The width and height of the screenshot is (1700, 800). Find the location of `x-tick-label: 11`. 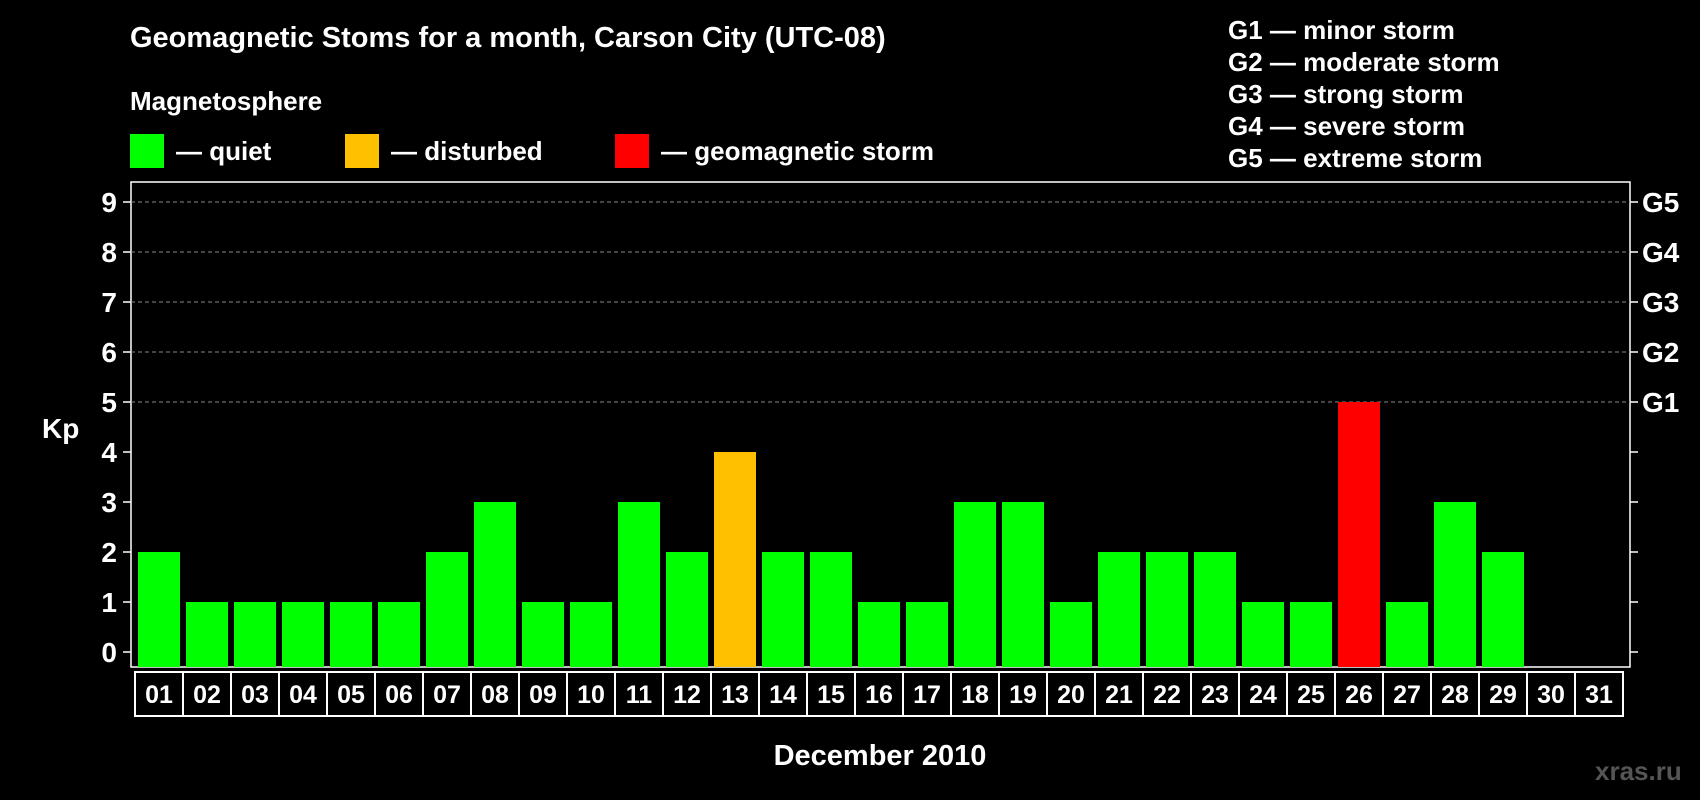

x-tick-label: 11 is located at coordinates (639, 695).